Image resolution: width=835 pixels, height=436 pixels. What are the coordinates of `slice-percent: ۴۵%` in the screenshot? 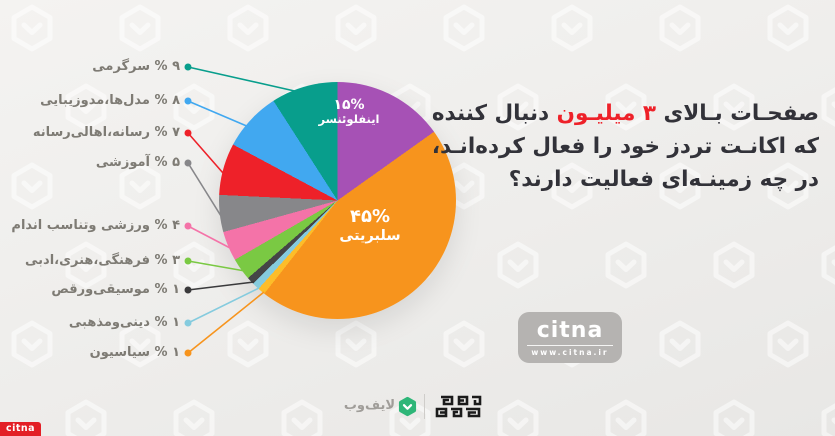 It's located at (369, 216).